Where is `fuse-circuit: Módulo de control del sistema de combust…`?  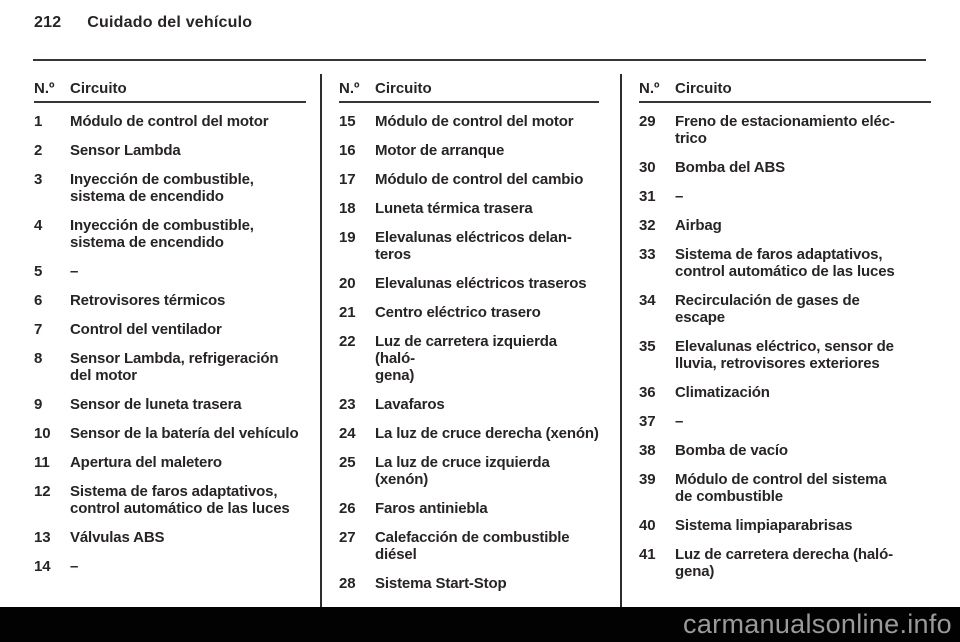 fuse-circuit: Módulo de control del sistema de combust… is located at coordinates (781, 488).